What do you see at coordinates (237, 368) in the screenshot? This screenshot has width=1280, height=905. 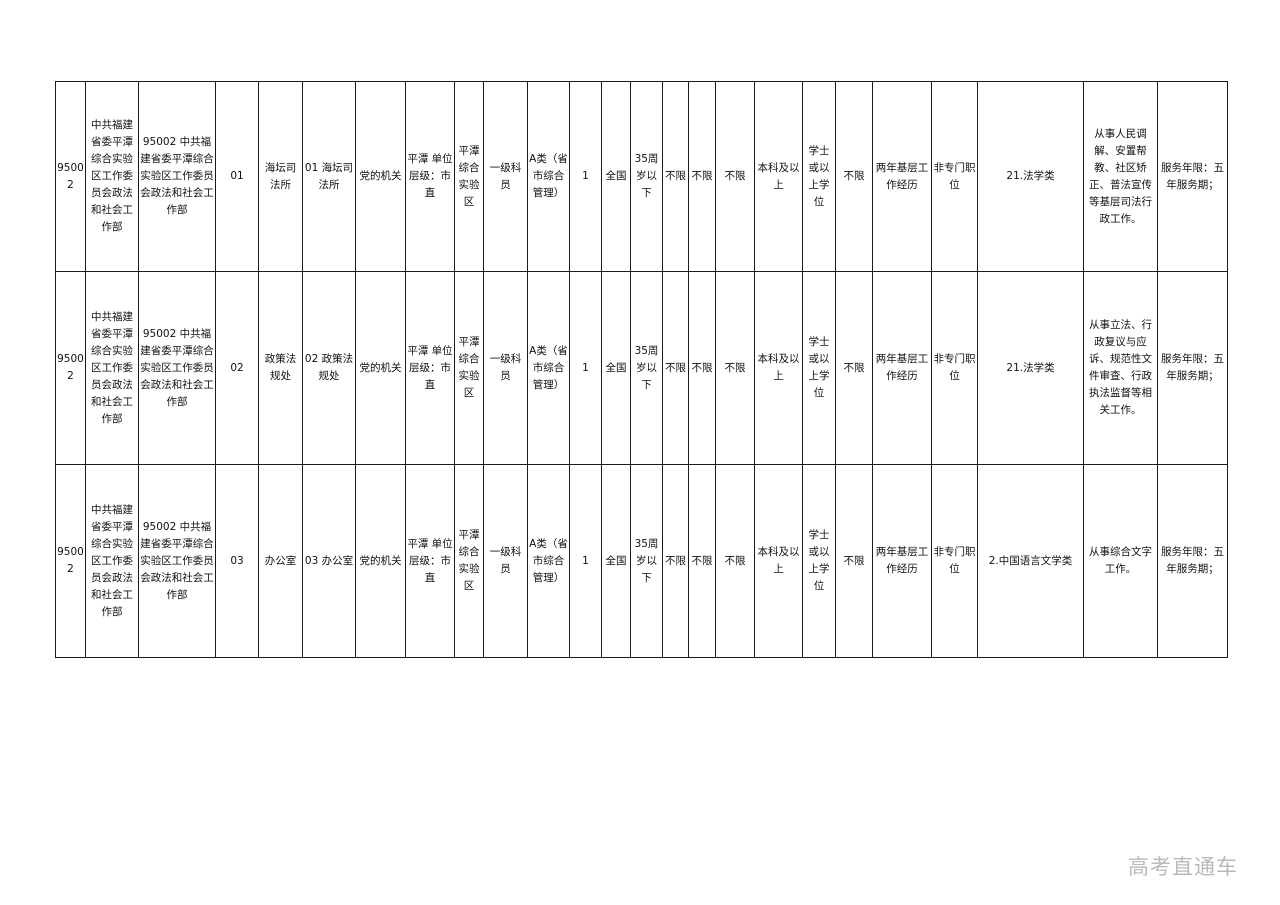 I see `cell-dept-seq: 02` at bounding box center [237, 368].